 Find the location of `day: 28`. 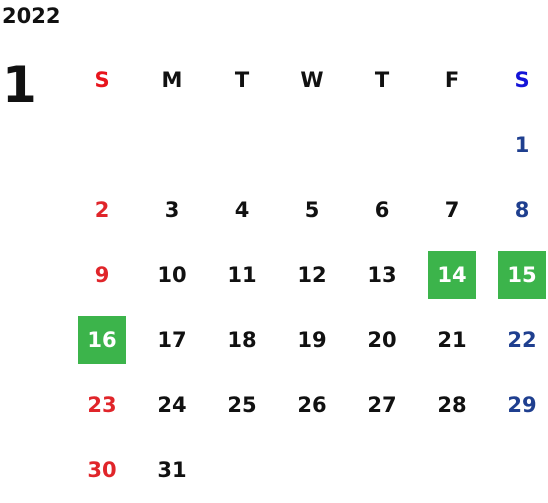

day: 28 is located at coordinates (452, 405).